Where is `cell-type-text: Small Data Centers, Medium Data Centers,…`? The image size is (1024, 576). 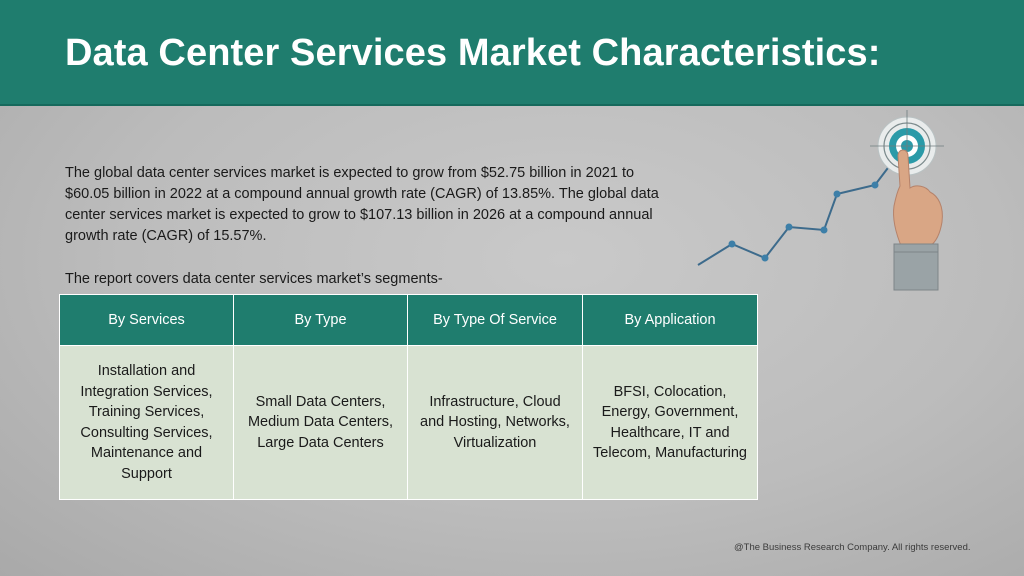
cell-type-text: Small Data Centers, Medium Data Centers,… is located at coordinates (320, 422).